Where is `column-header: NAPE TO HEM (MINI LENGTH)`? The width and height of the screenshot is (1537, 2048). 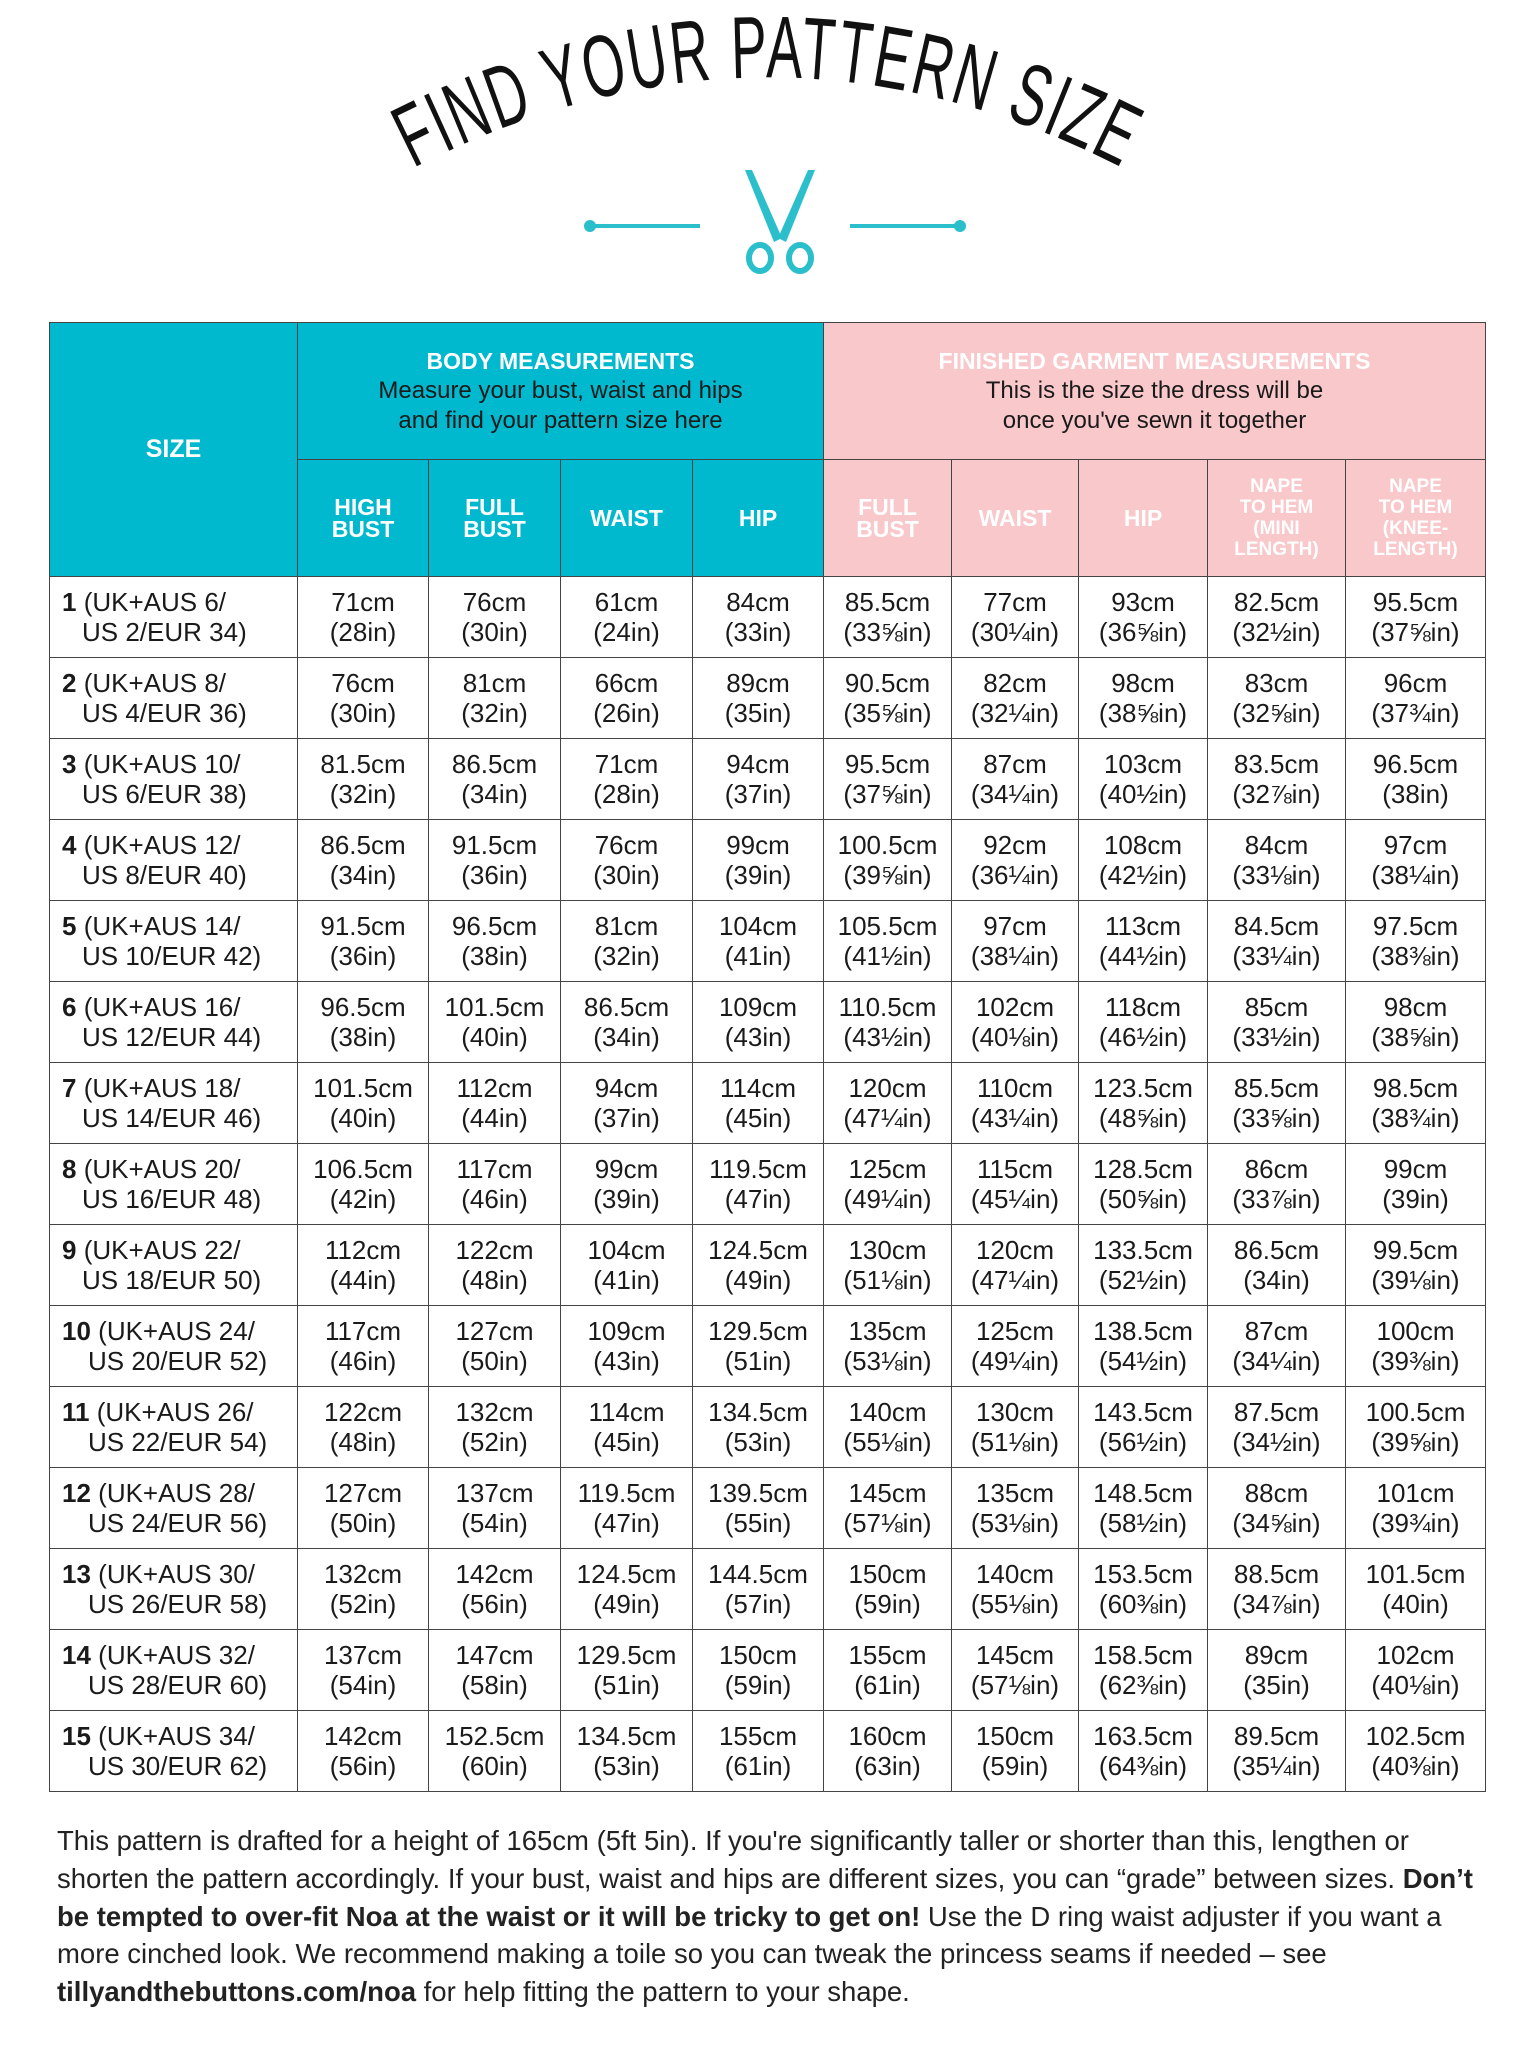 column-header: NAPE TO HEM (MINI LENGTH) is located at coordinates (1276, 518).